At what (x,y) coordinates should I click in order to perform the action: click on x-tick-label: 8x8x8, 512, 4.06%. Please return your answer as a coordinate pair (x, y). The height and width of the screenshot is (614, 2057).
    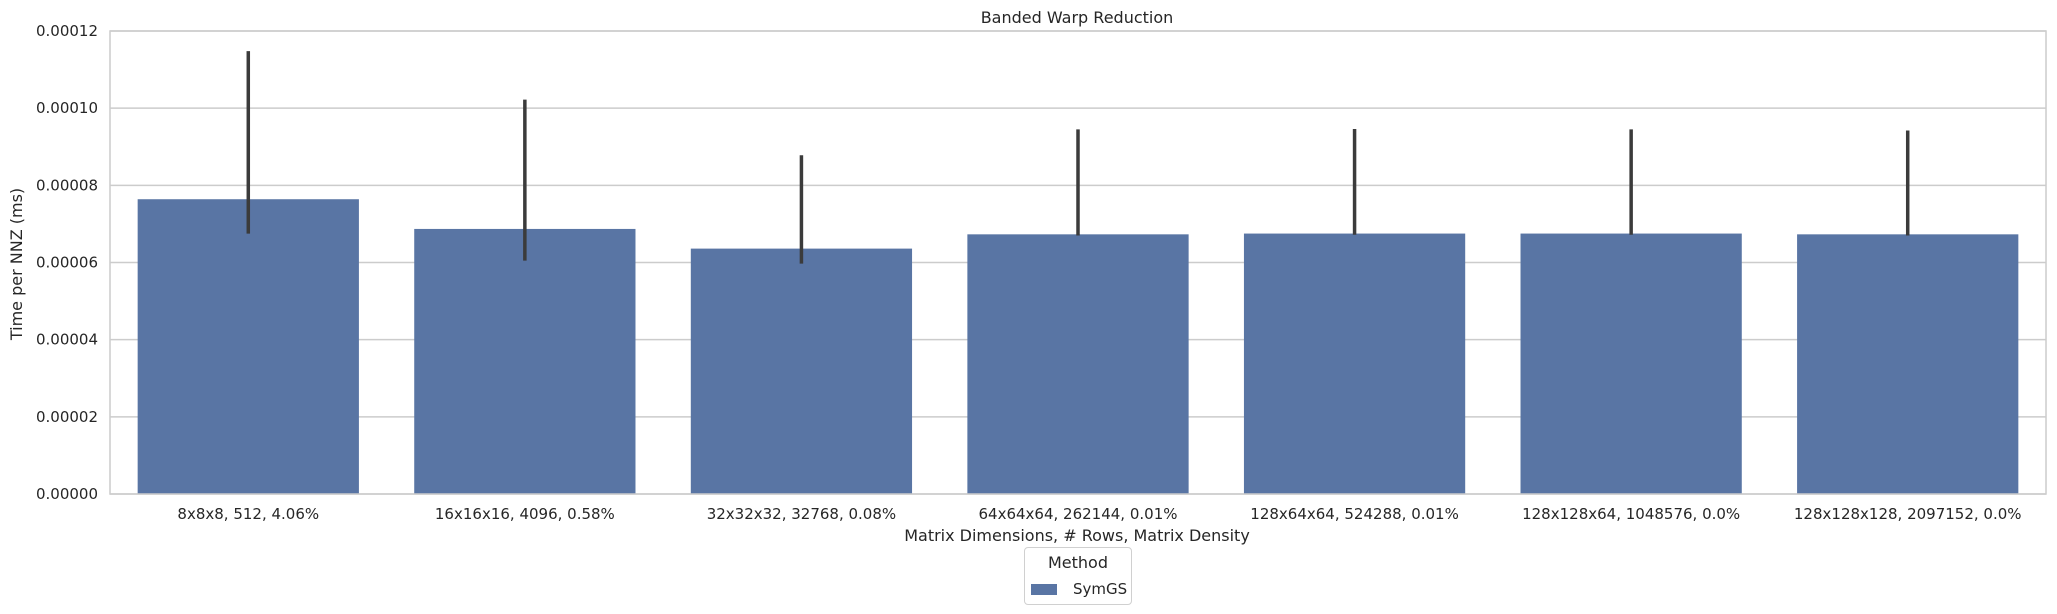
    Looking at the image, I should click on (248, 514).